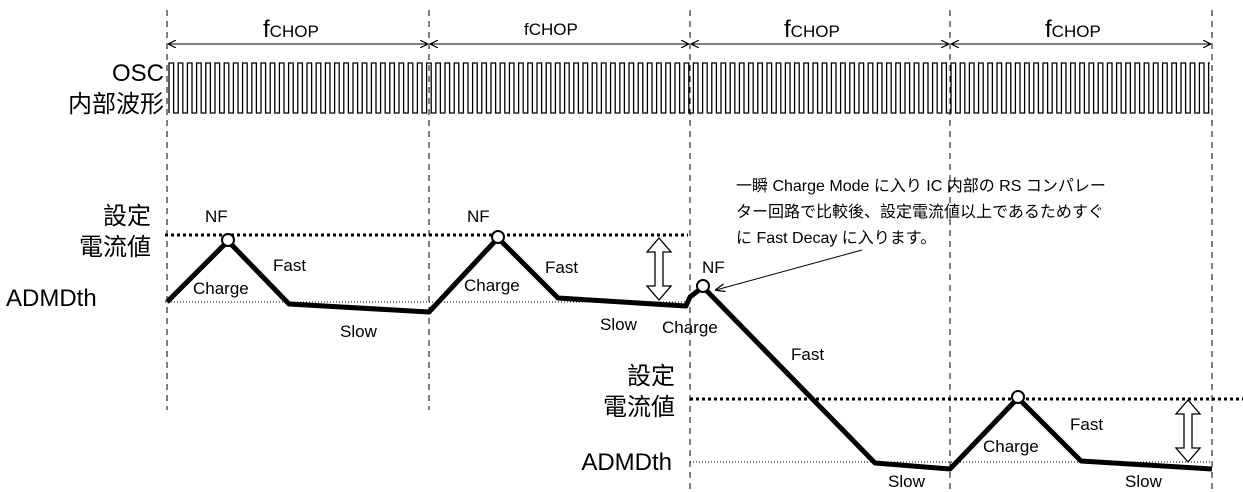 This screenshot has height=492, width=1243. I want to click on fast-label-4: Fast, so click(1086, 424).